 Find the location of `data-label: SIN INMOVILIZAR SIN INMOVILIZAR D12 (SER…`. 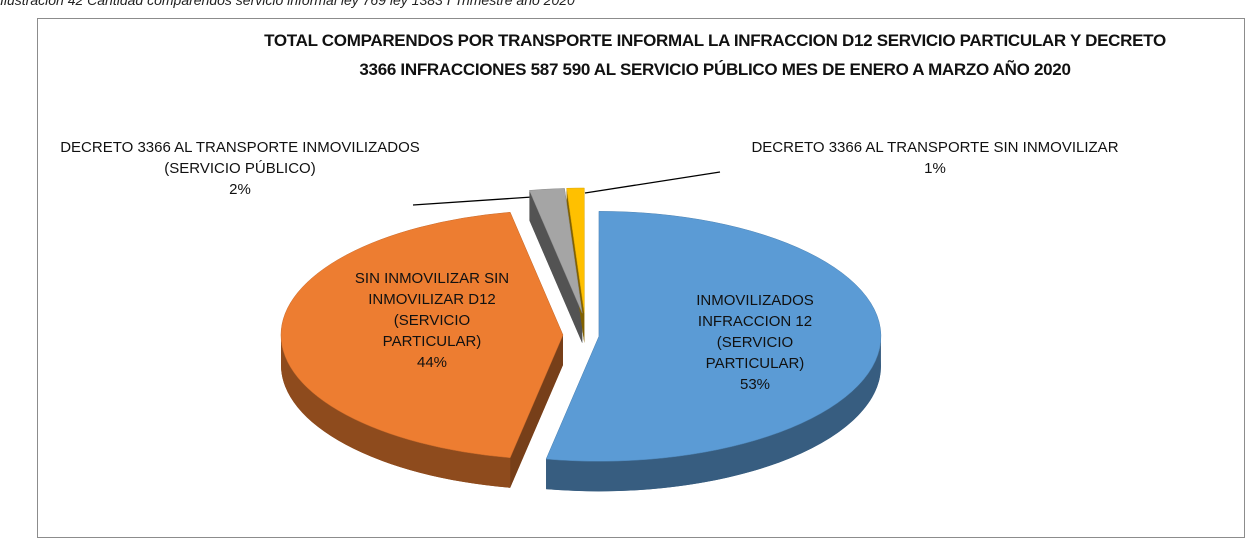

data-label: SIN INMOVILIZAR SIN INMOVILIZAR D12 (SER… is located at coordinates (432, 320).